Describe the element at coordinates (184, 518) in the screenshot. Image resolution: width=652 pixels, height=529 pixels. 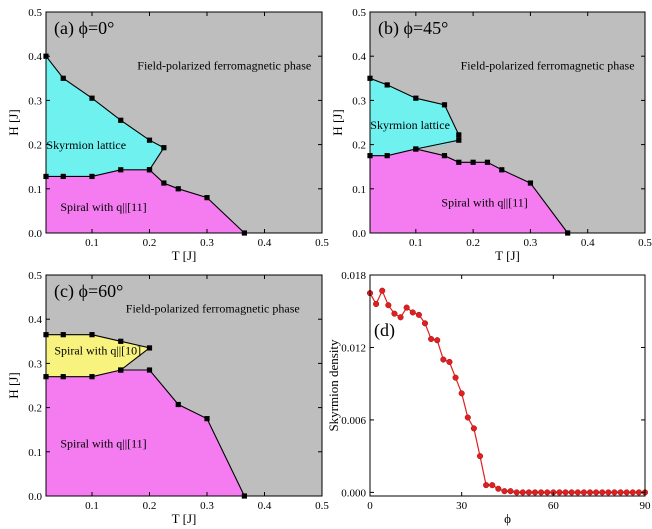
I see `x-axis-label: T [J]` at that location.